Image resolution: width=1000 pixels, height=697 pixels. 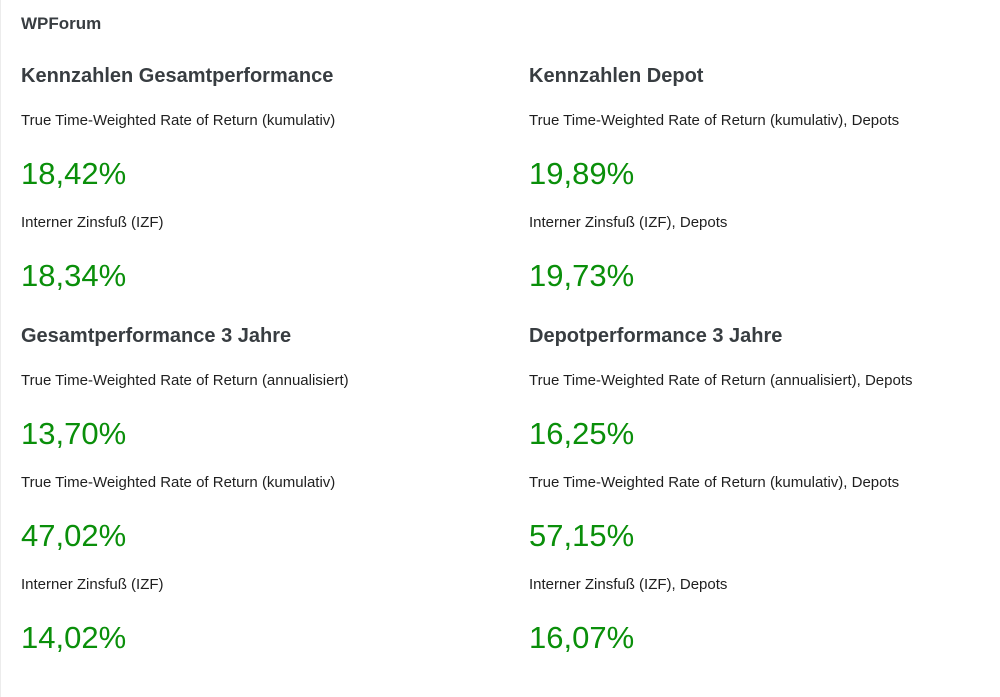 I want to click on page-title: WPForum, so click(x=61, y=23).